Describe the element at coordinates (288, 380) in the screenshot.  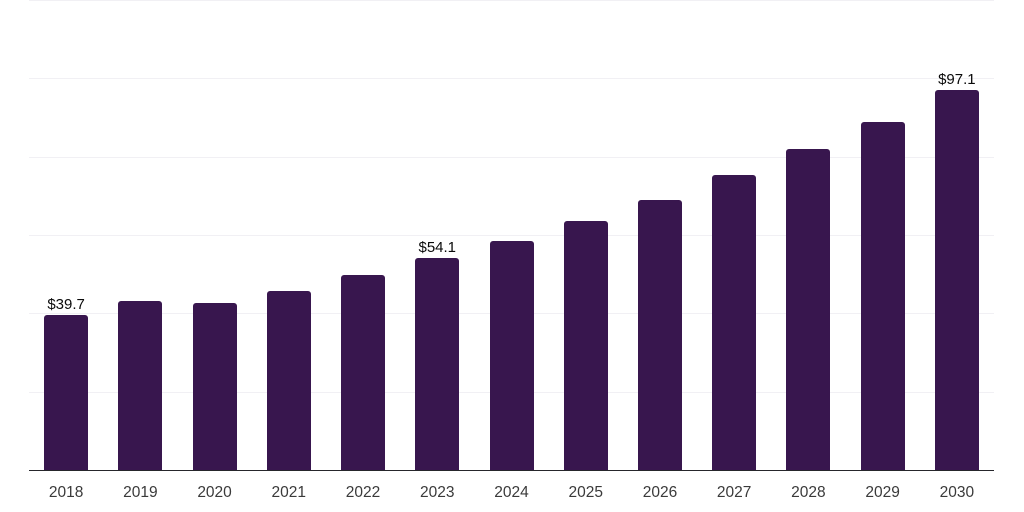
I see `bar-2021` at that location.